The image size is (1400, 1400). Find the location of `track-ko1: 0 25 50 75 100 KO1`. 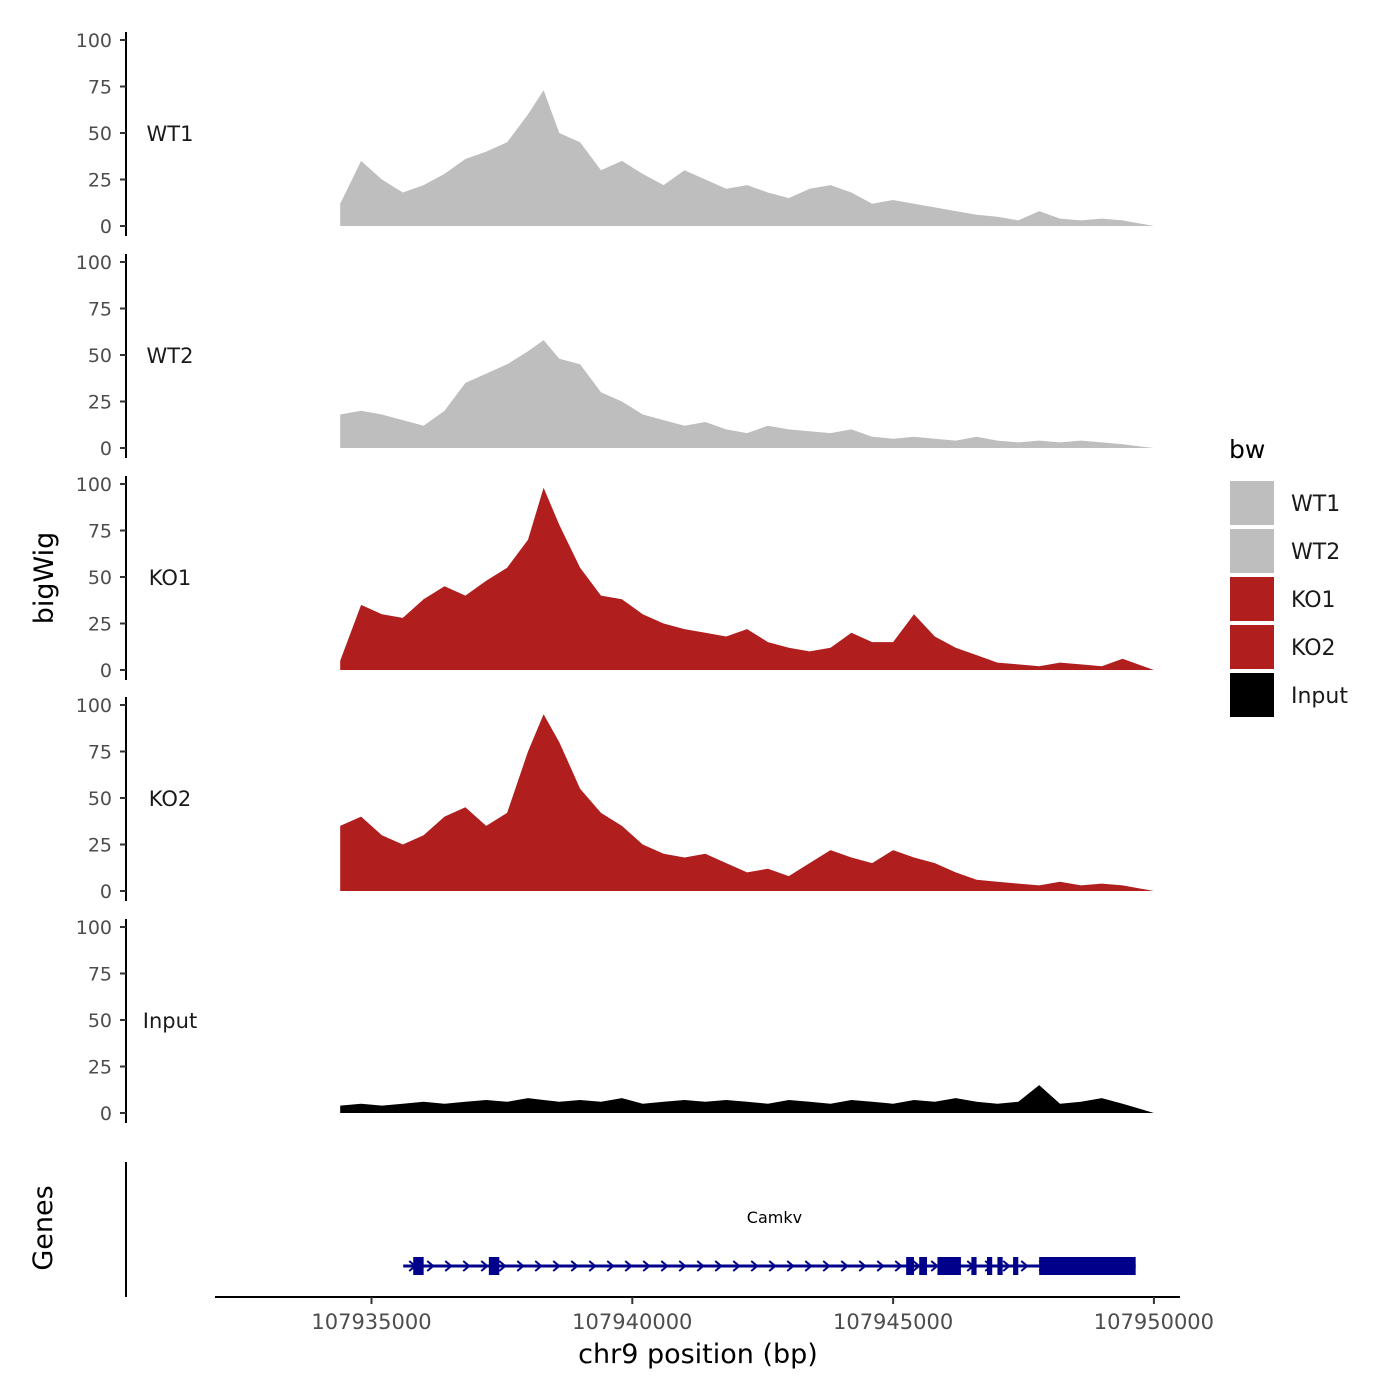

track-ko1: 0 25 50 75 100 KO1 is located at coordinates (615, 578).